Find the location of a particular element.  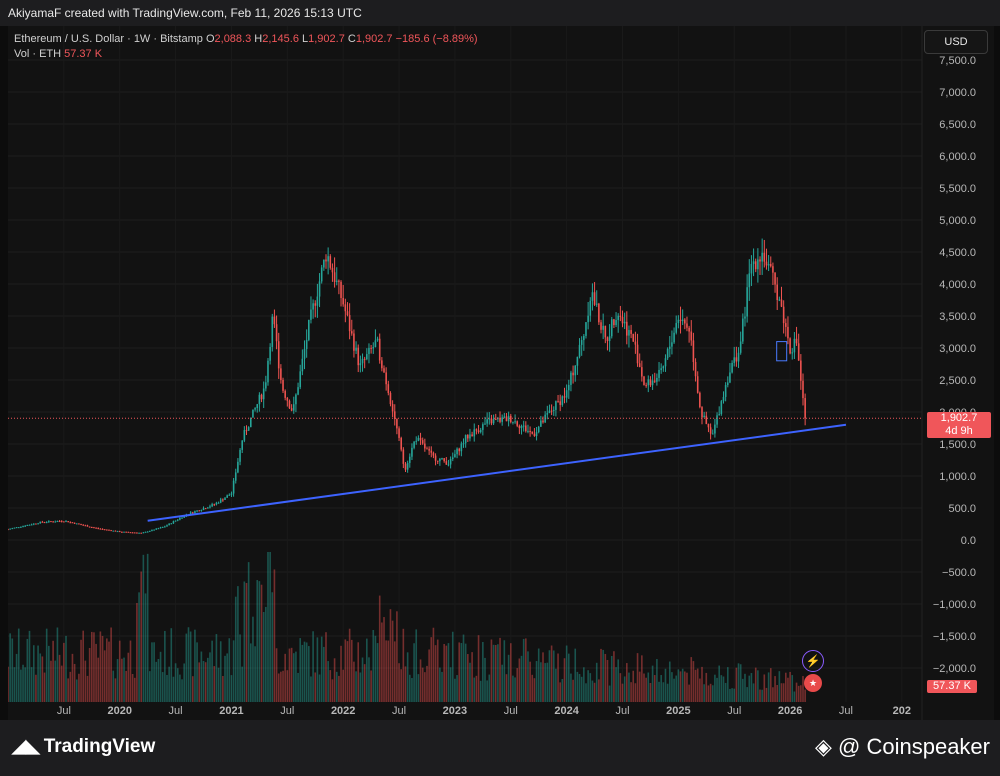

coinspeaker-watermark: @ Coinspeaker is located at coordinates (914, 746).